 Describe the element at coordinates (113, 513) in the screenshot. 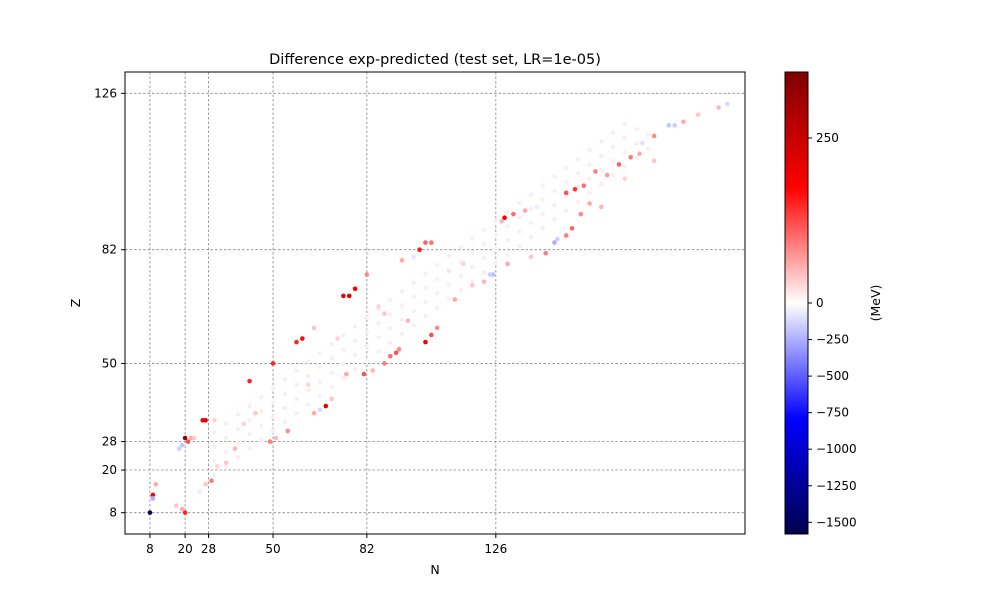

I see `y-tick-label: 8` at that location.